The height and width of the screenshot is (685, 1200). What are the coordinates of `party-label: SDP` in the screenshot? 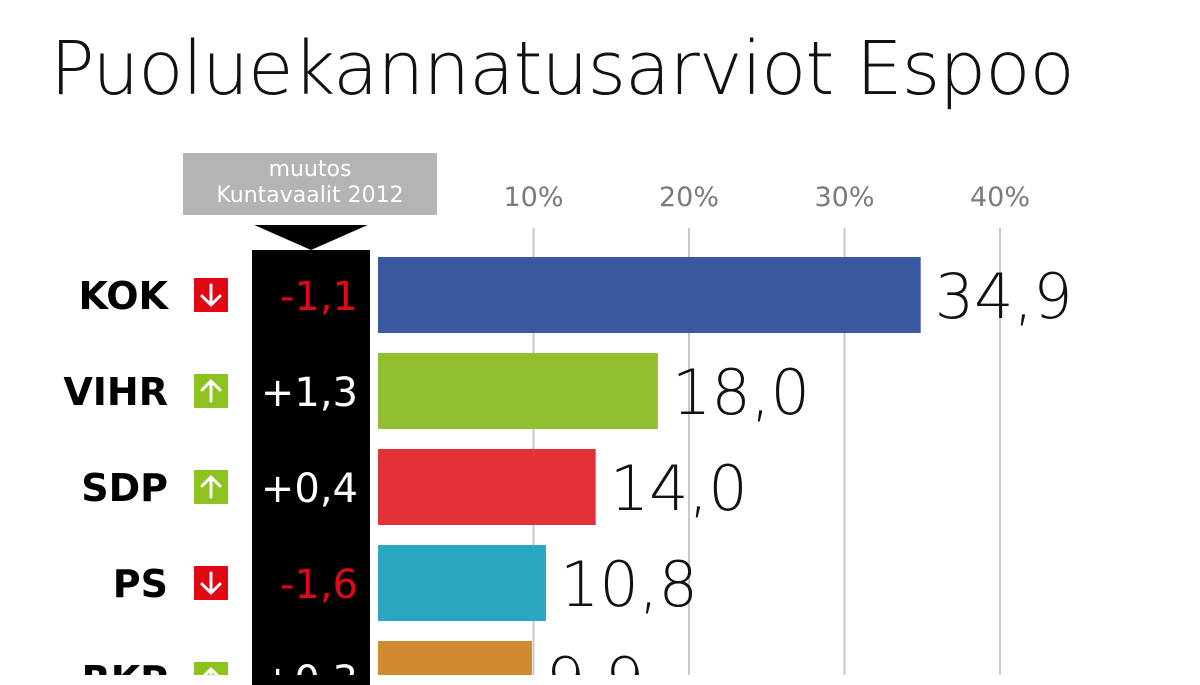 It's located at (124, 488).